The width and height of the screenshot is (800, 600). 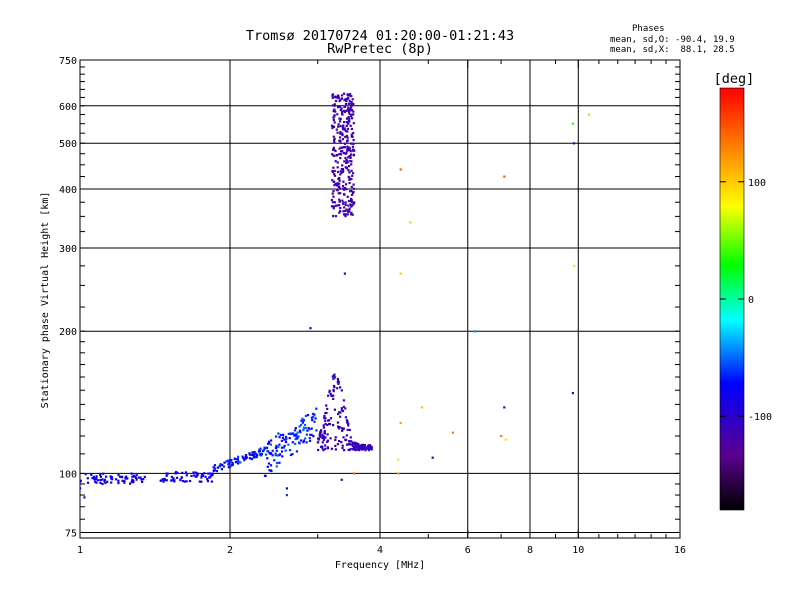 I want to click on y-tick-label: 500, so click(x=68, y=144).